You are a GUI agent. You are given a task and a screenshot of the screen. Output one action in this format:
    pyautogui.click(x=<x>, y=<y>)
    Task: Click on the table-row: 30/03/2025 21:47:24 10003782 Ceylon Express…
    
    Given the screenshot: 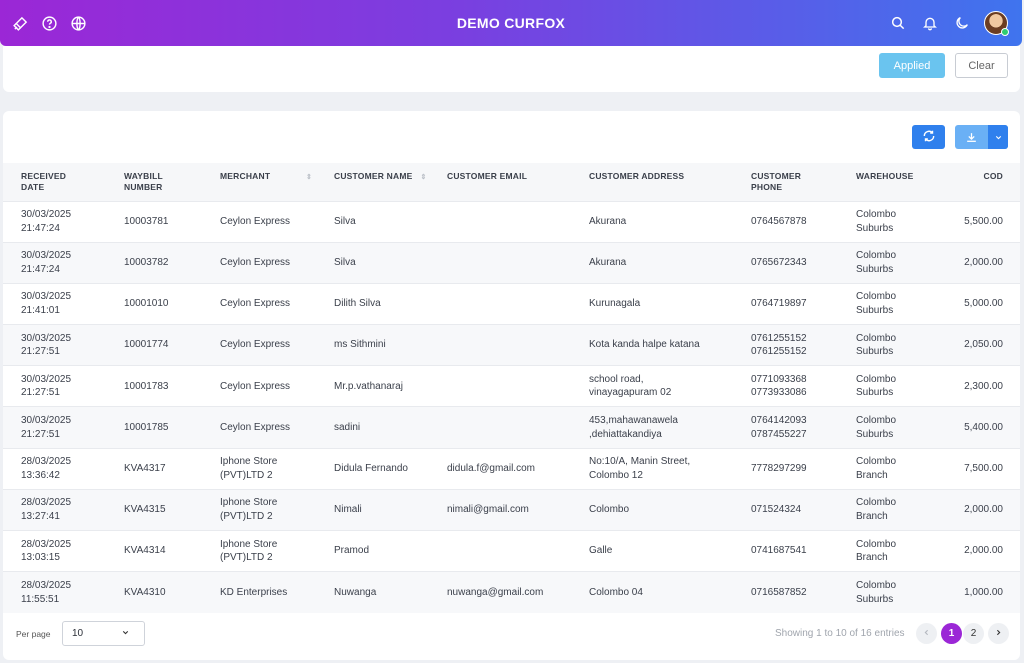 What is the action you would take?
    pyautogui.click(x=511, y=263)
    